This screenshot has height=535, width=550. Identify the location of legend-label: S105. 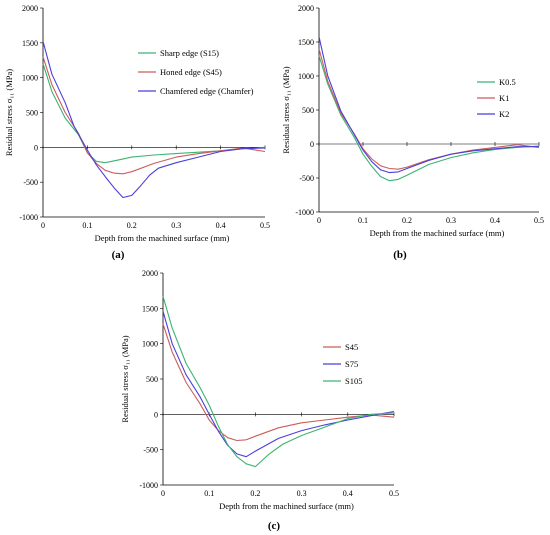
(353, 381).